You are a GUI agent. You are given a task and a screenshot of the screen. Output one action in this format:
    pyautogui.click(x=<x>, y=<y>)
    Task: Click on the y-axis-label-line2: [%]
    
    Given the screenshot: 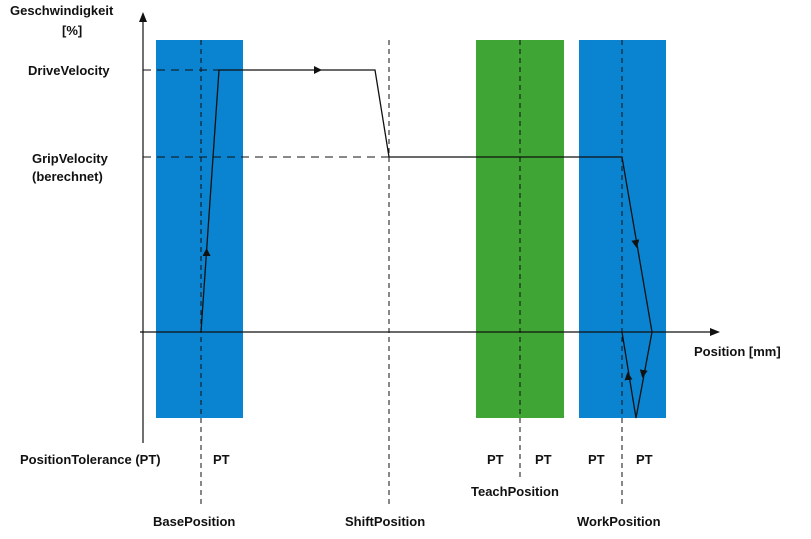 What is the action you would take?
    pyautogui.click(x=72, y=30)
    